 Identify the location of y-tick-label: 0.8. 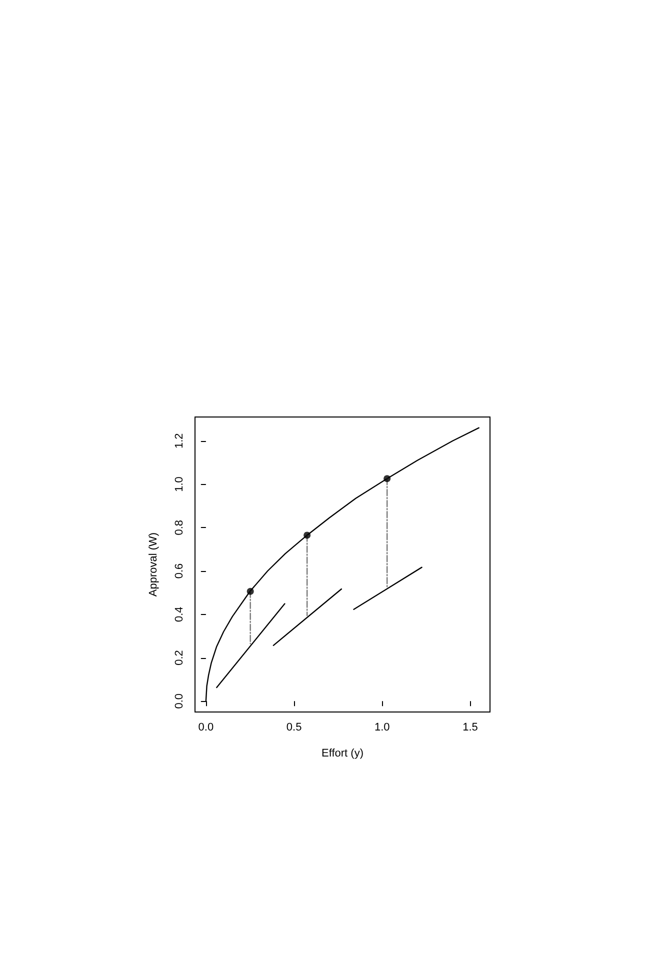
(180, 528).